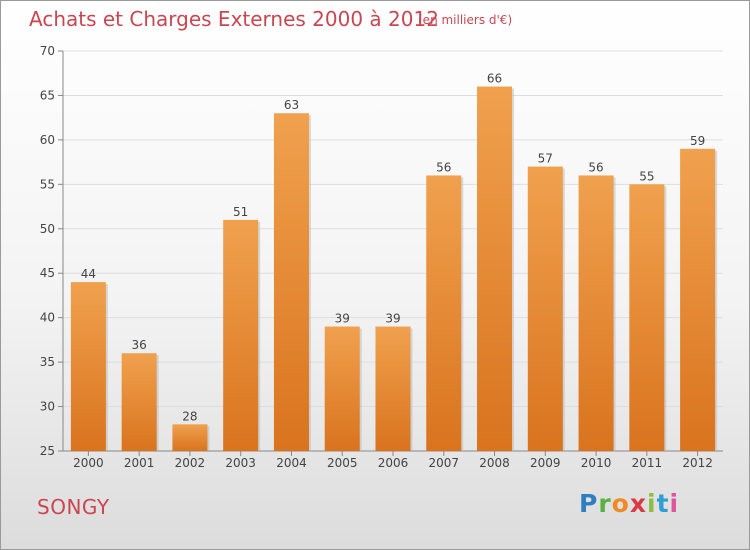  What do you see at coordinates (47, 407) in the screenshot?
I see `y-tick-label: 30` at bounding box center [47, 407].